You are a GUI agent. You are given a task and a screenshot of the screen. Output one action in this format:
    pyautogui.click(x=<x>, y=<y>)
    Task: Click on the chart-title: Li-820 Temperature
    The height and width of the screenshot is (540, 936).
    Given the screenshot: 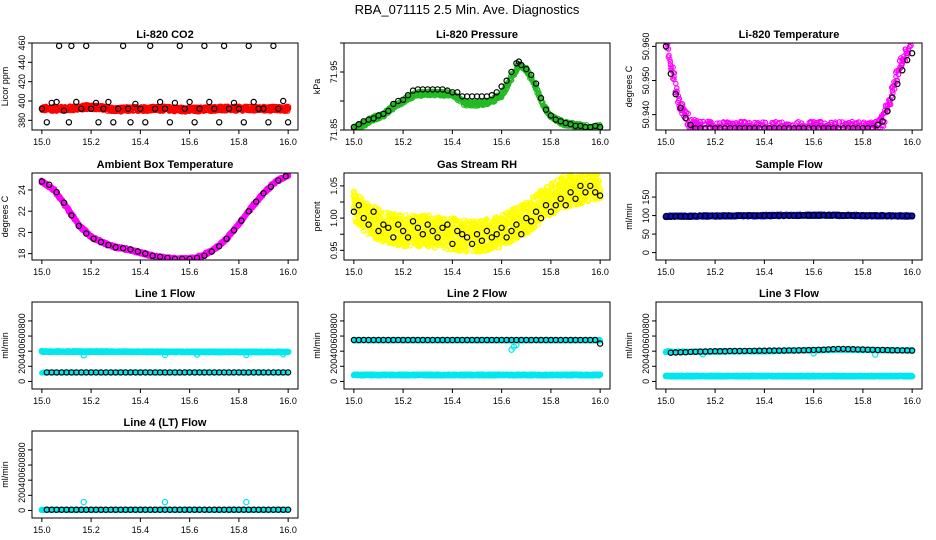 What is the action you would take?
    pyautogui.click(x=789, y=35)
    